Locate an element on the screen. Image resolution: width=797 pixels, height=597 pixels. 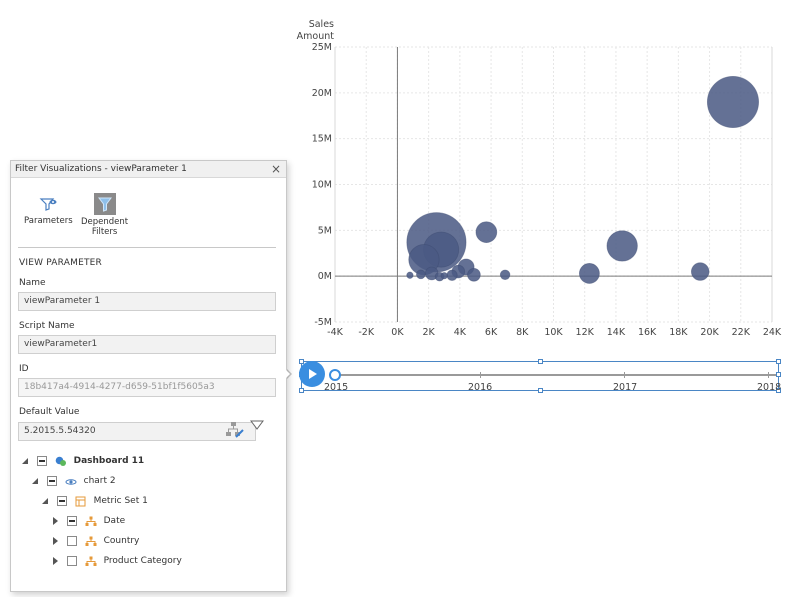
dependent-filters-tab: Dependent Filters is located at coordinates (104, 215).